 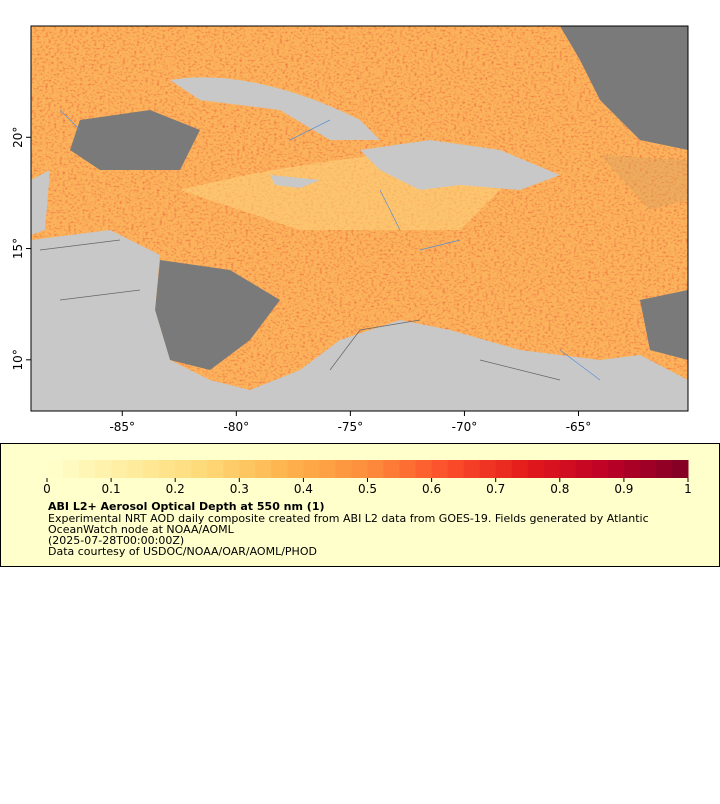 What do you see at coordinates (18, 248) in the screenshot?
I see `y-tick-label: 15°` at bounding box center [18, 248].